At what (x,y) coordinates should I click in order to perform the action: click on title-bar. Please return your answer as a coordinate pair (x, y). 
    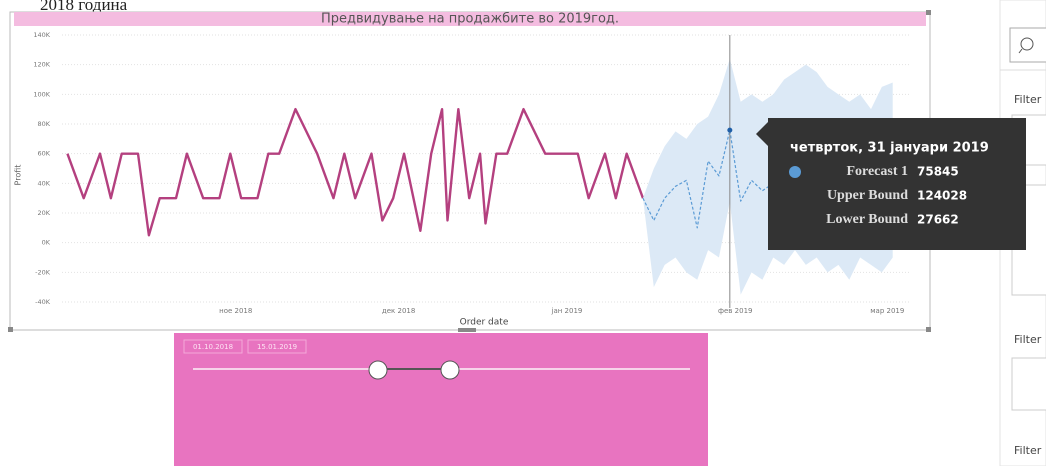
    Looking at the image, I should click on (470, 19).